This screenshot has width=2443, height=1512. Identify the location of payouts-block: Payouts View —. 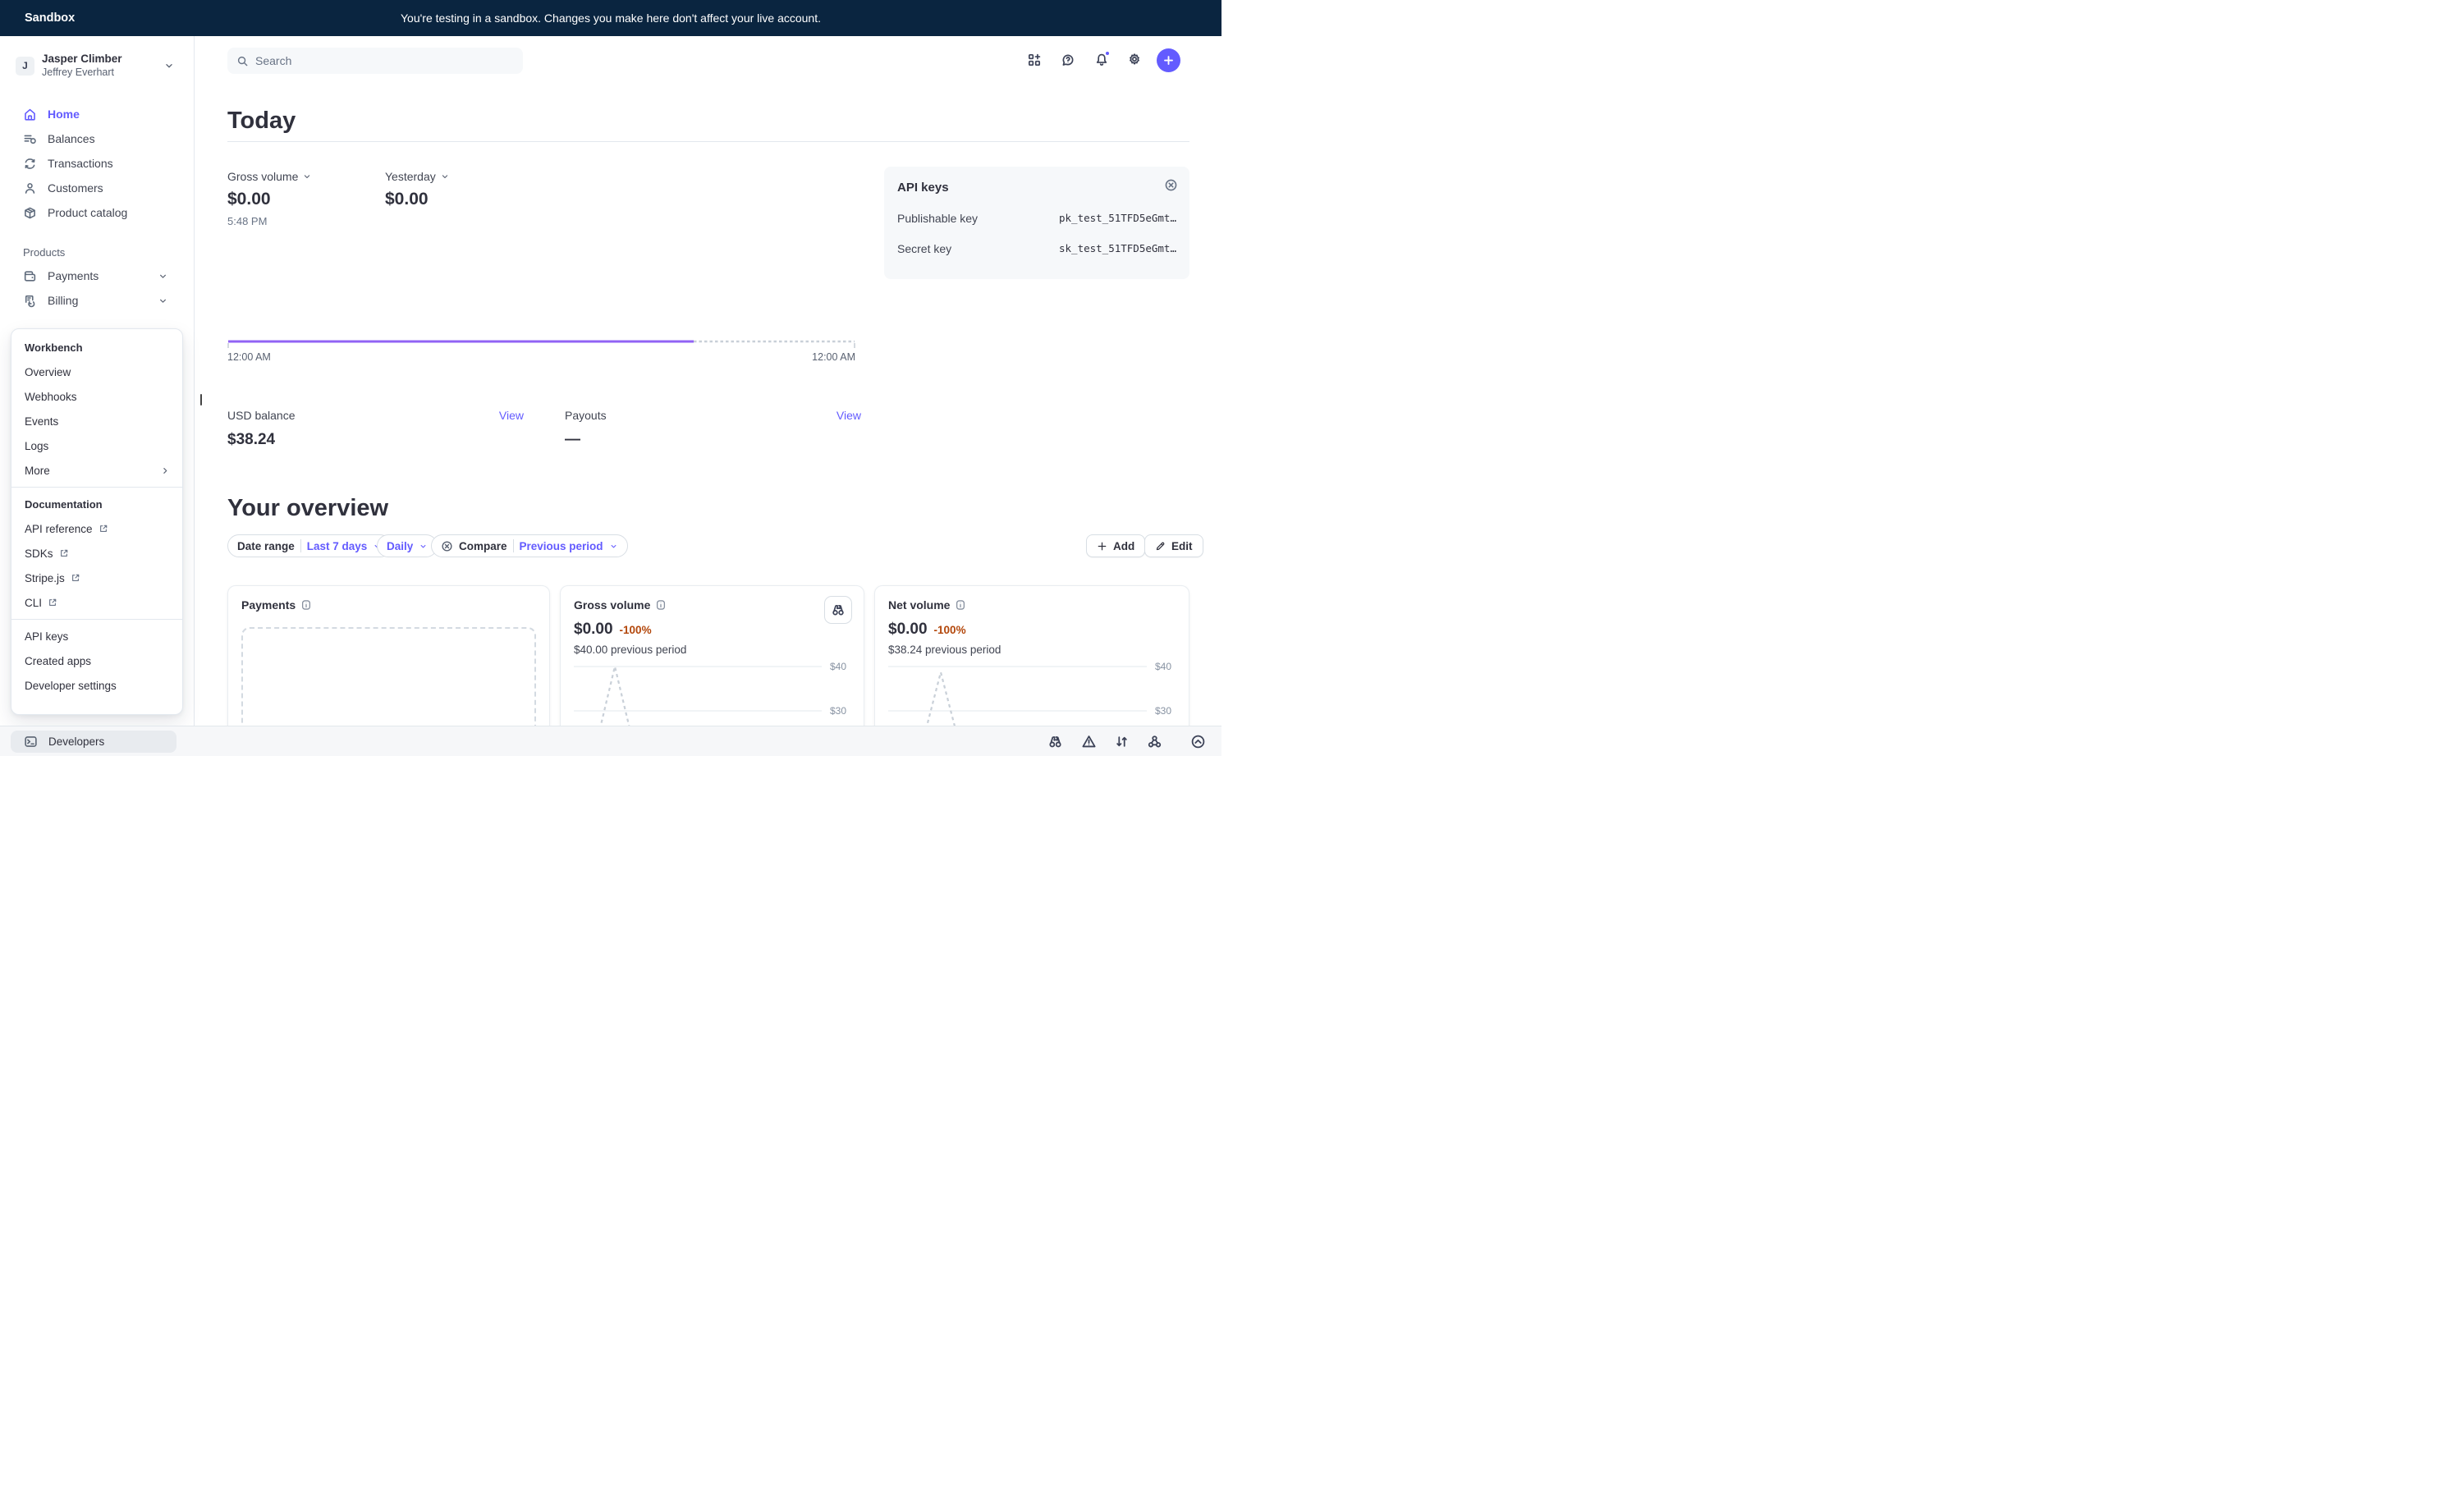
(713, 429).